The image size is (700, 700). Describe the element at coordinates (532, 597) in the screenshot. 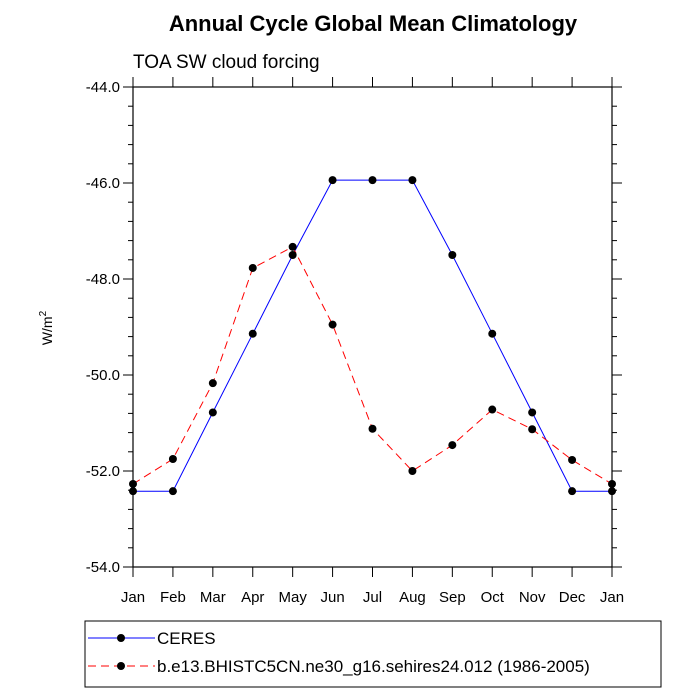

I see `x-tick-label: Nov` at that location.